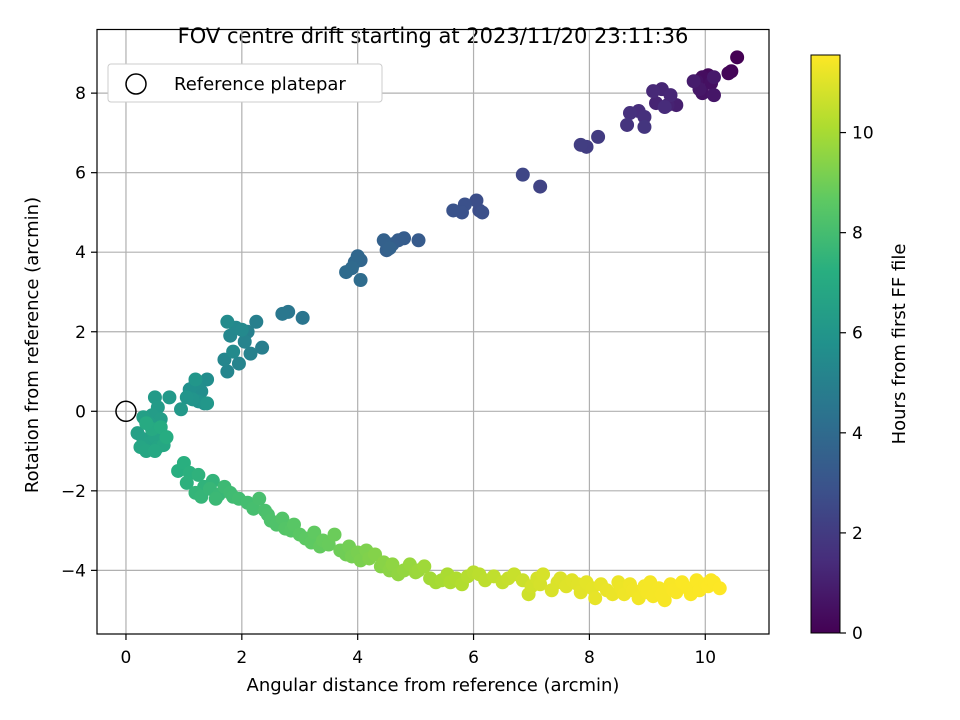 The height and width of the screenshot is (720, 960). What do you see at coordinates (80, 94) in the screenshot?
I see `y-tick-label: 8` at bounding box center [80, 94].